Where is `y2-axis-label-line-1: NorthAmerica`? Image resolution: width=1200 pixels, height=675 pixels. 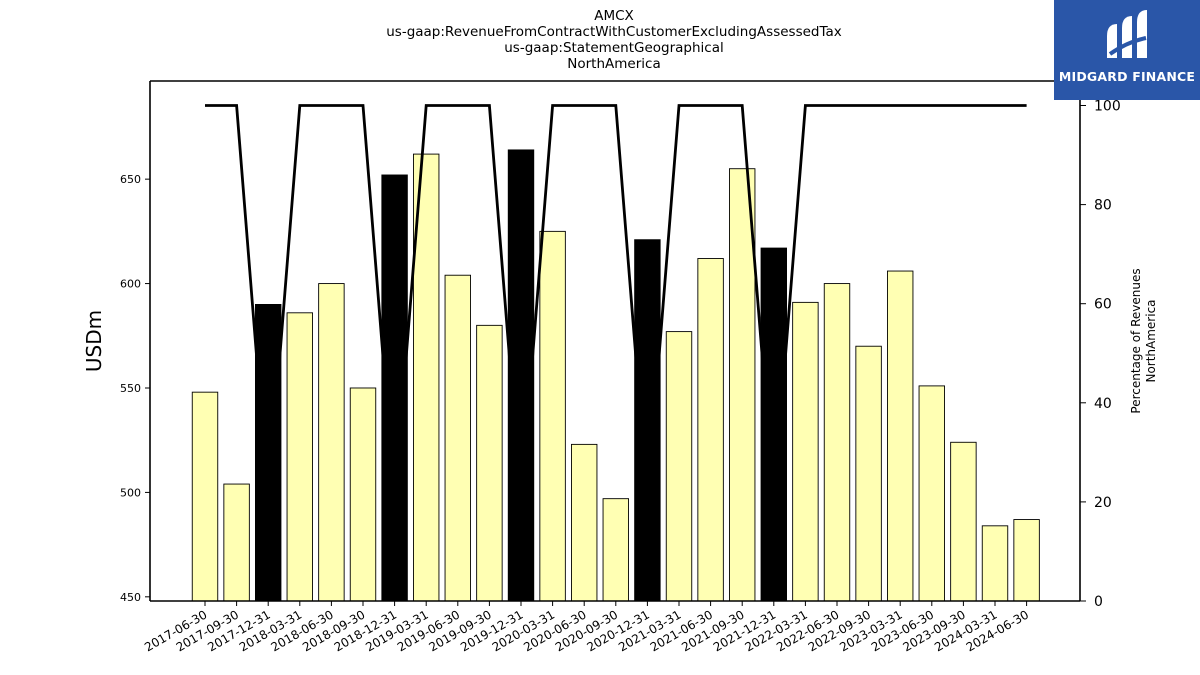 y2-axis-label-line-1: NorthAmerica is located at coordinates (1151, 340).